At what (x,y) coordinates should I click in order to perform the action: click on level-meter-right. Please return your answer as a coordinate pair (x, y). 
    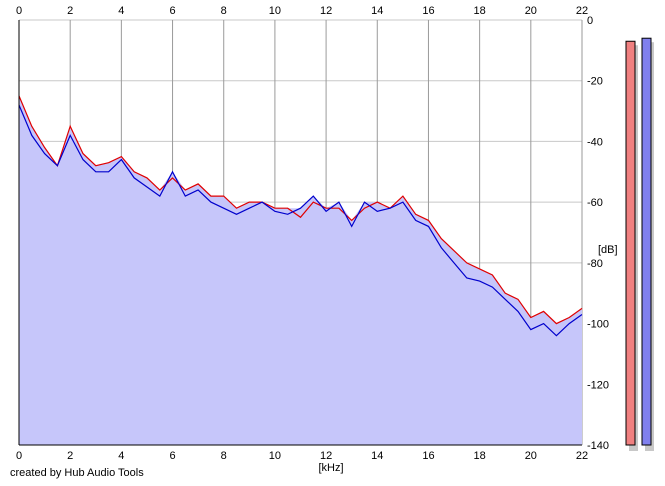
    Looking at the image, I should click on (646, 241).